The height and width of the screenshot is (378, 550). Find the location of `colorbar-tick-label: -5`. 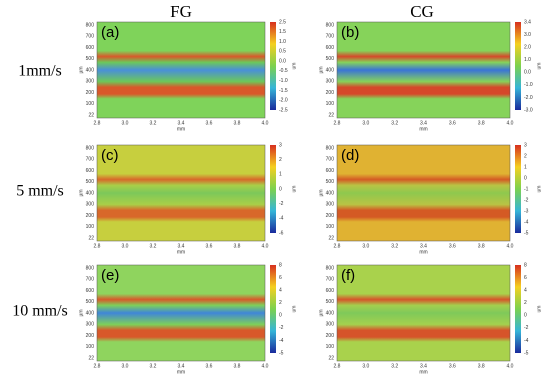

colorbar-tick-label: -5 is located at coordinates (281, 353).